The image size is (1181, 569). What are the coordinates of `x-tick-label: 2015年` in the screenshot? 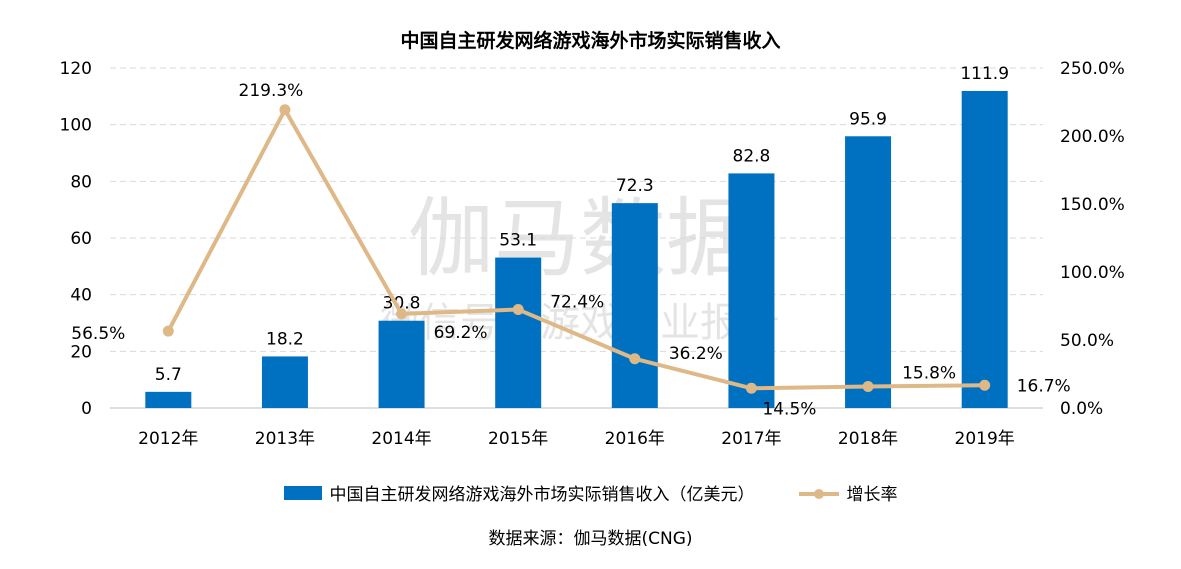 It's located at (518, 439).